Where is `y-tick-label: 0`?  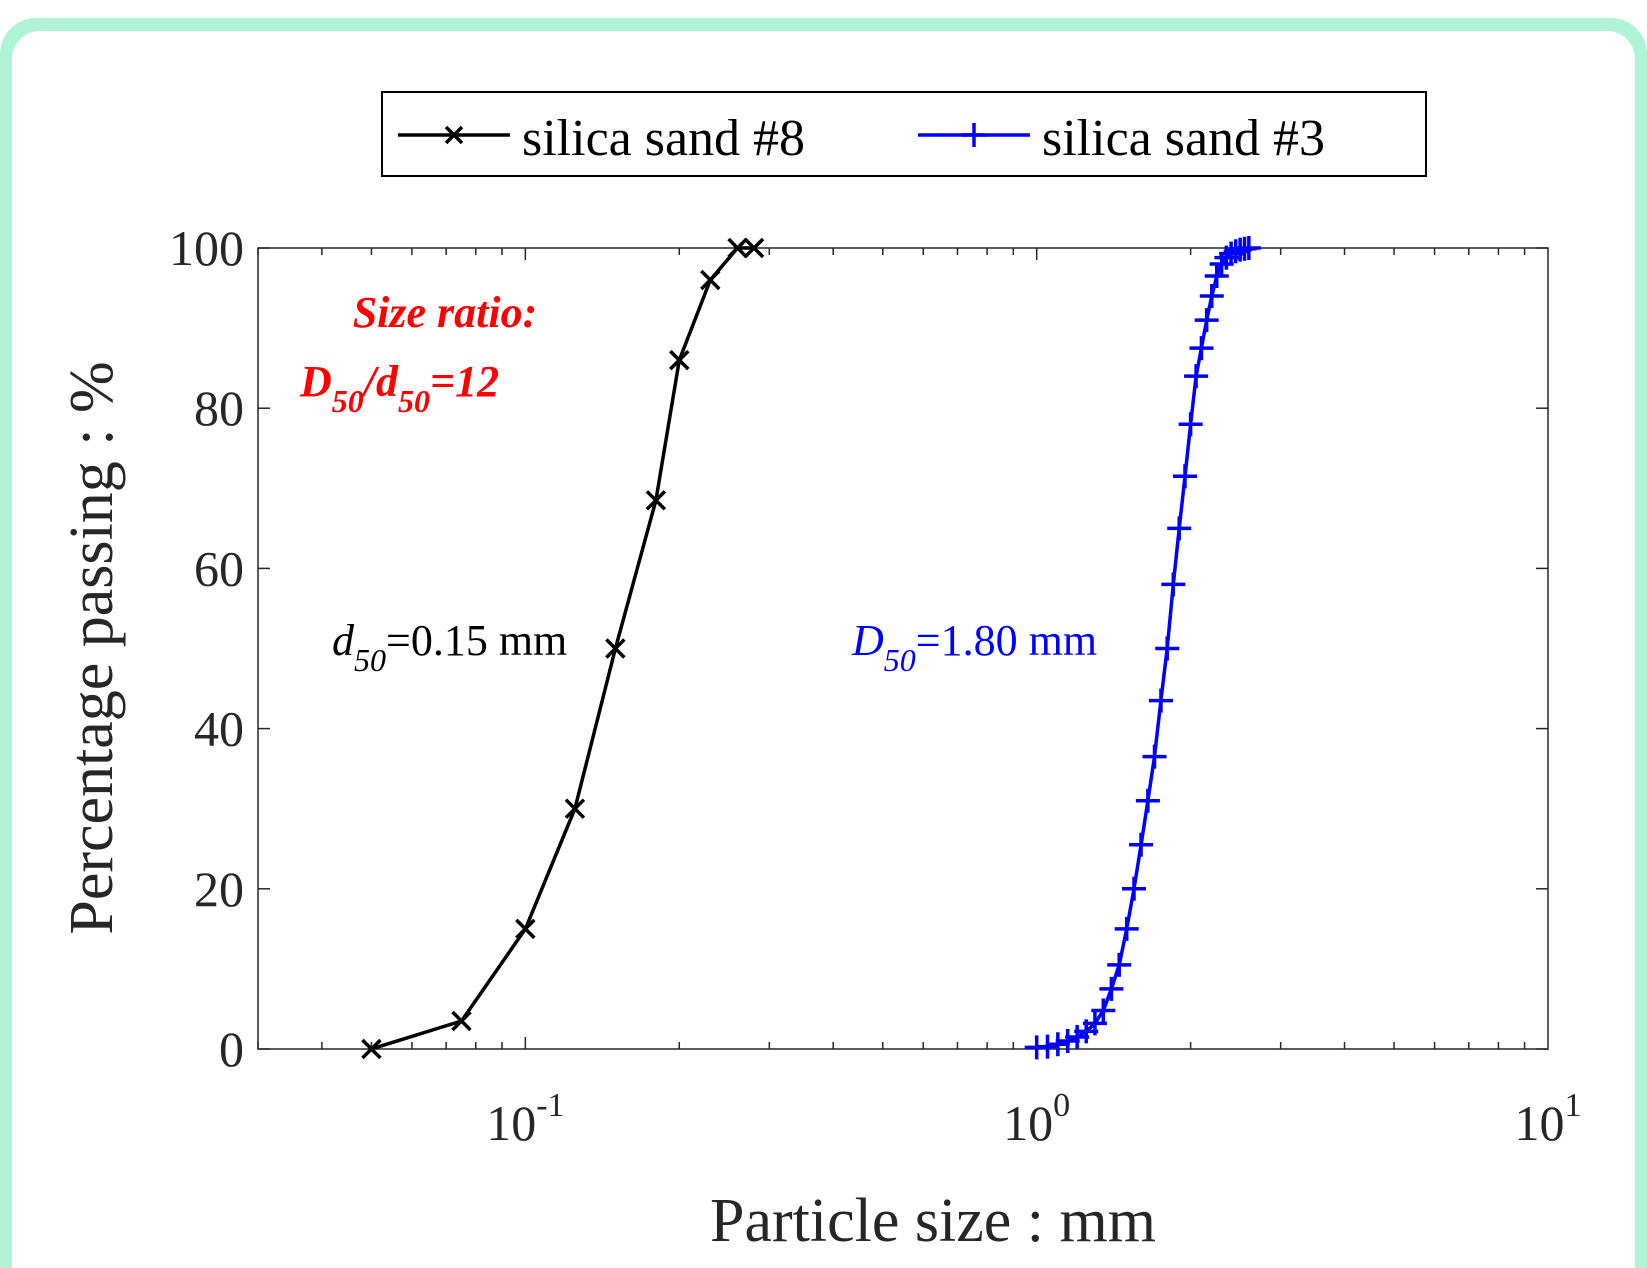 y-tick-label: 0 is located at coordinates (231, 1049).